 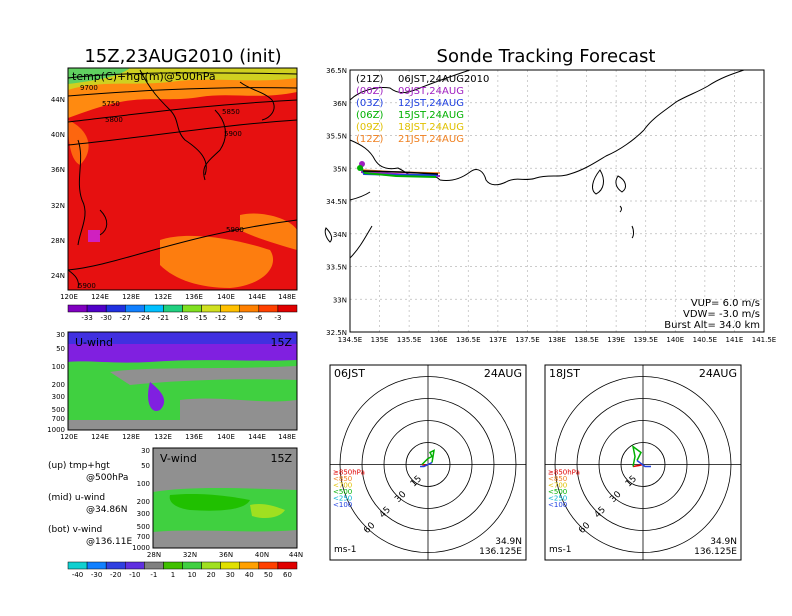 What do you see at coordinates (100, 437) in the screenshot?
I see `lon-tick: 124E` at bounding box center [100, 437].